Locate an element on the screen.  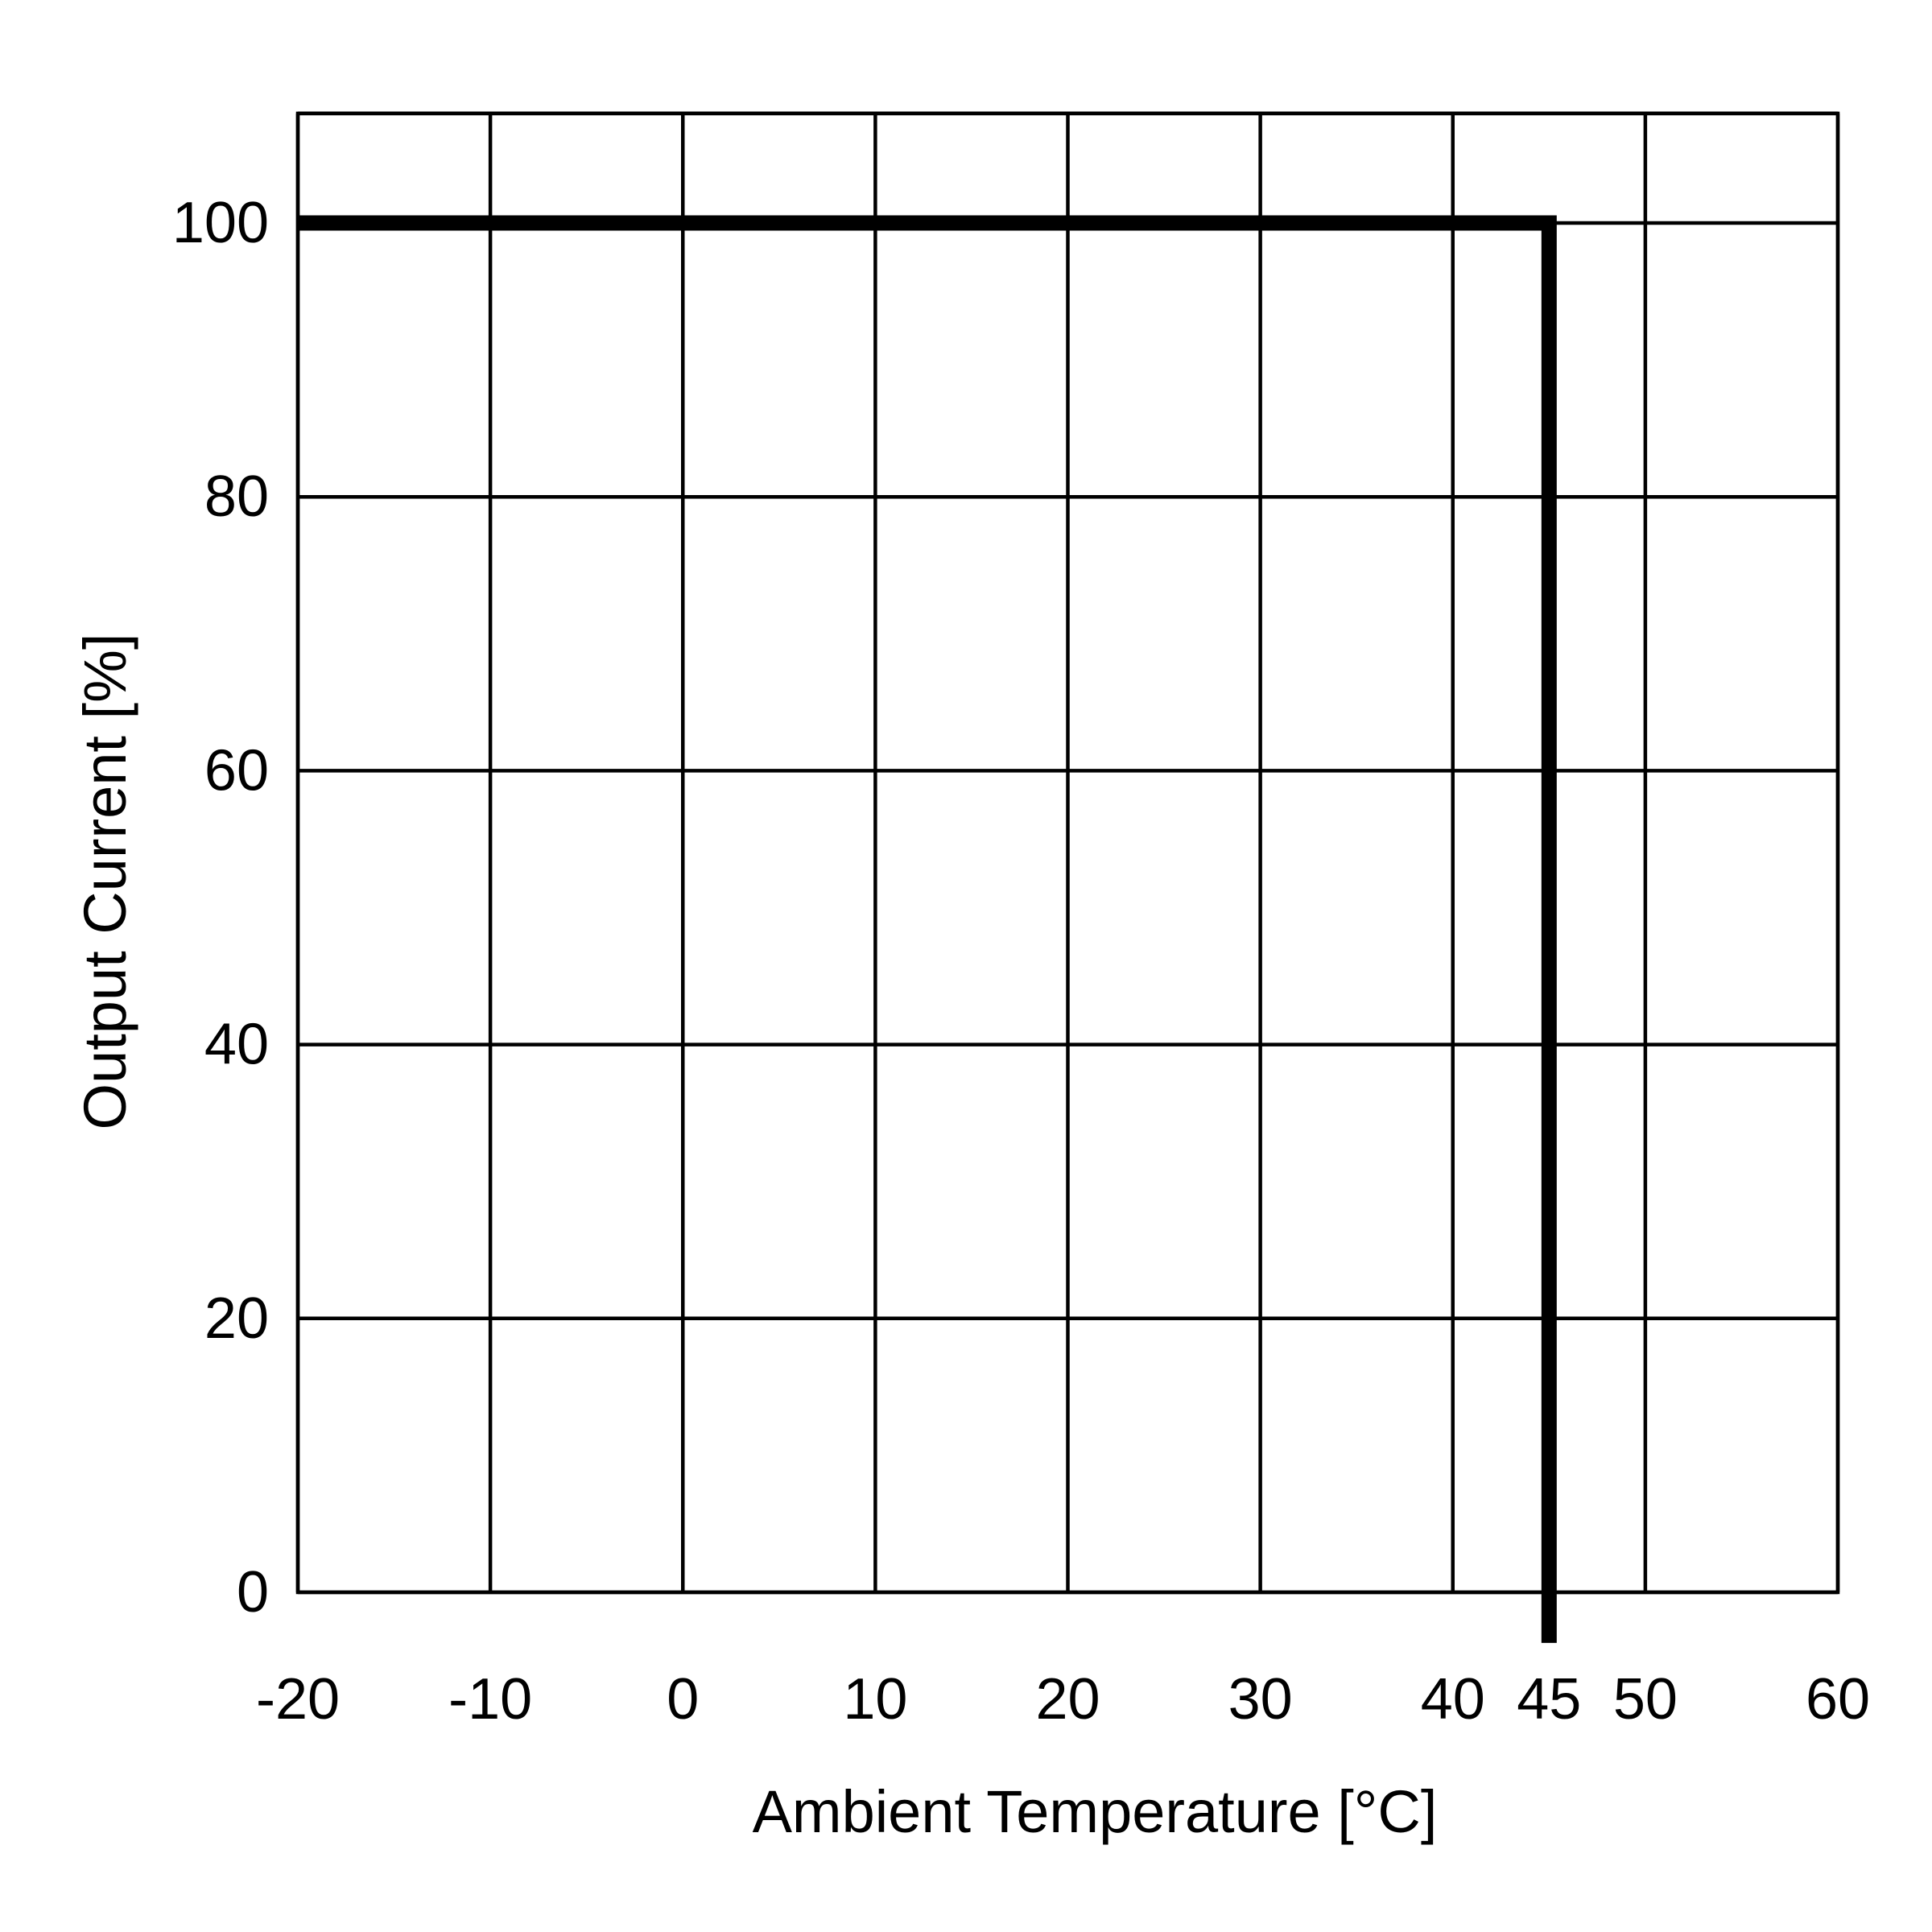
x-axis-title: Ambient Temperature [°C] is located at coordinates (1095, 1811).